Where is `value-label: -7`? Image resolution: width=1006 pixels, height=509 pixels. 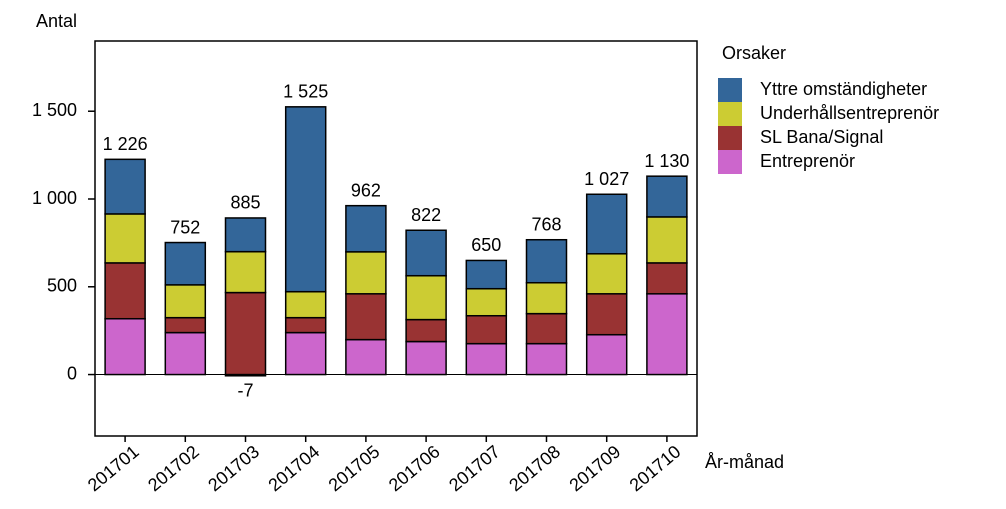
value-label: -7 is located at coordinates (245, 391).